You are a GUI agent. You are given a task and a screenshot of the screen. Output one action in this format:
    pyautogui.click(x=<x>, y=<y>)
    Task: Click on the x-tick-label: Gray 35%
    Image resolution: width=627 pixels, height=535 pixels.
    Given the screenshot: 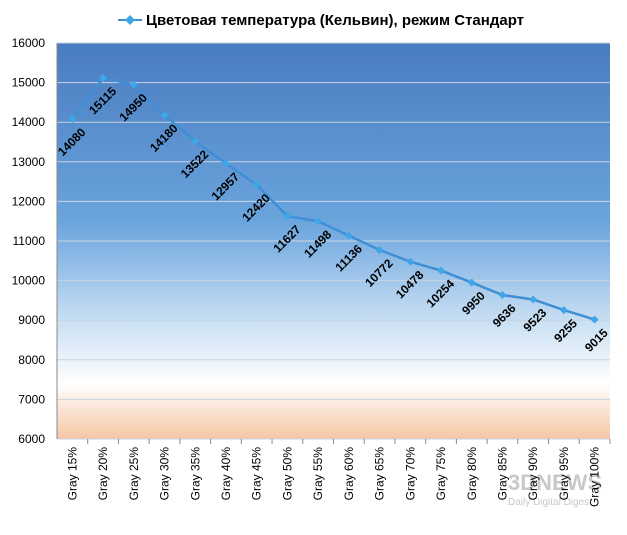 What is the action you would take?
    pyautogui.click(x=195, y=474)
    